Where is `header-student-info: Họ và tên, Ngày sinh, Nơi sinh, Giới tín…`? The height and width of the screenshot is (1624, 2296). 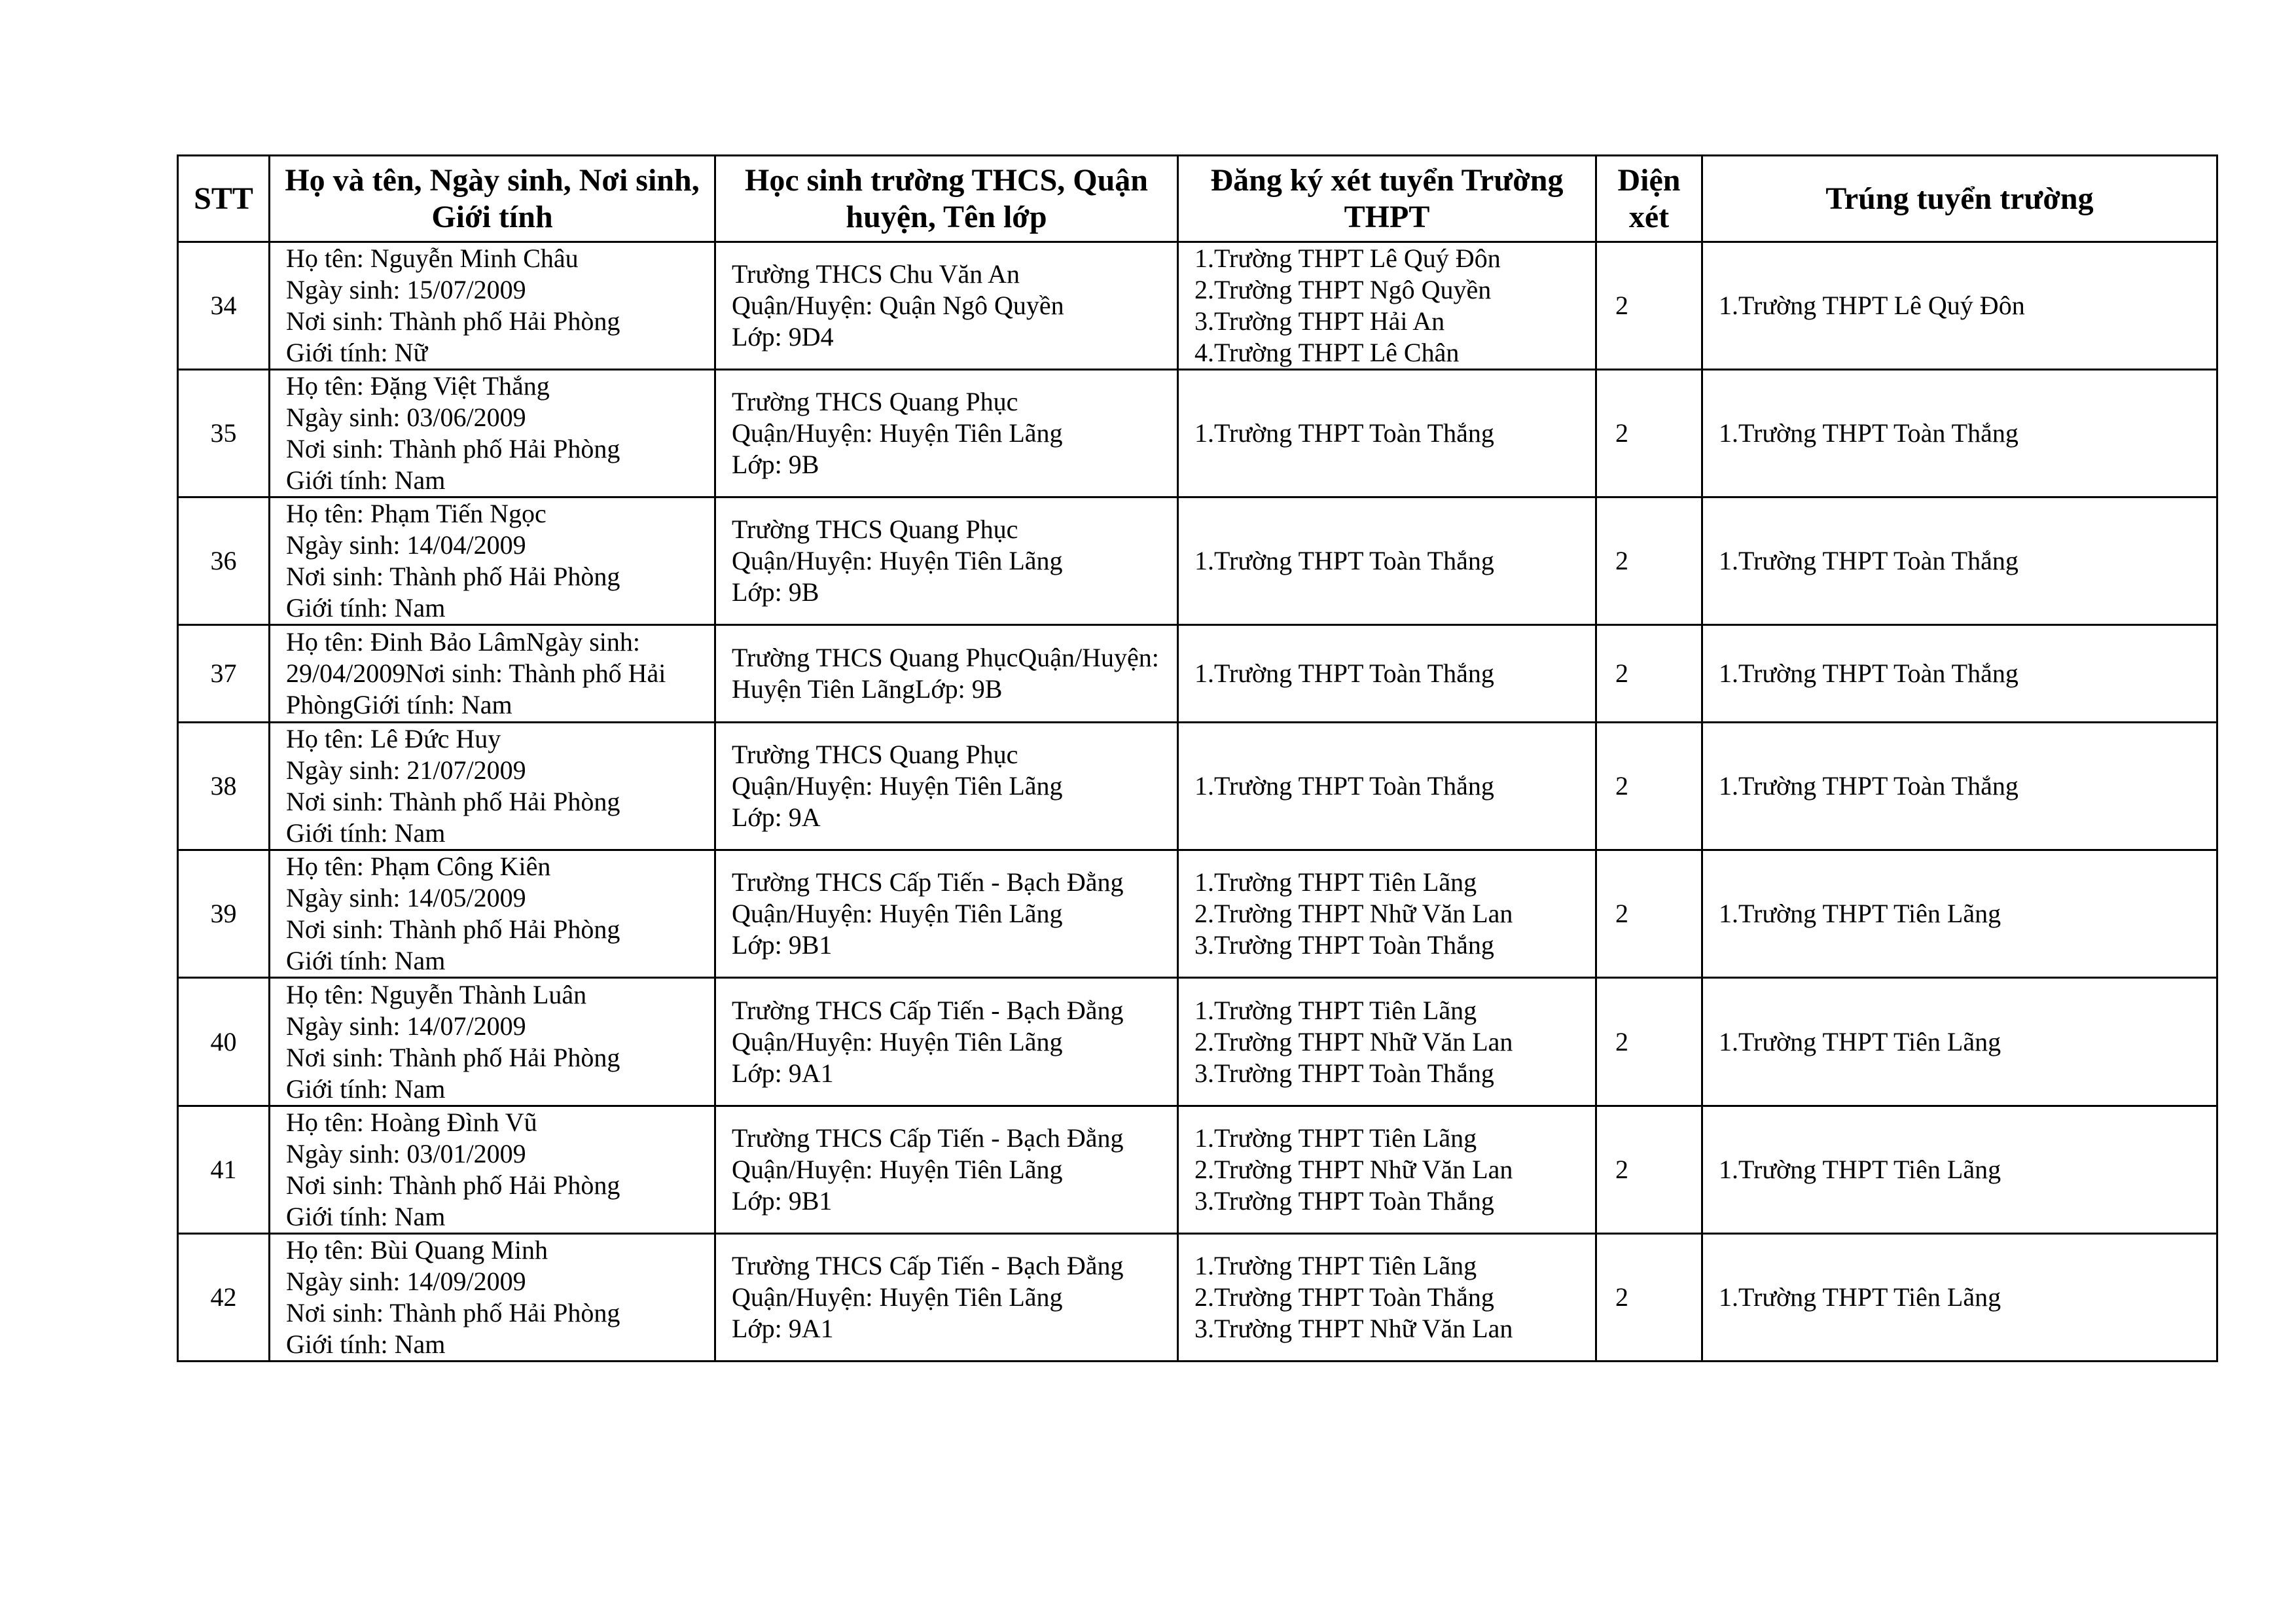
header-student-info: Họ và tên, Ngày sinh, Nơi sinh, Giới tín… is located at coordinates (492, 198).